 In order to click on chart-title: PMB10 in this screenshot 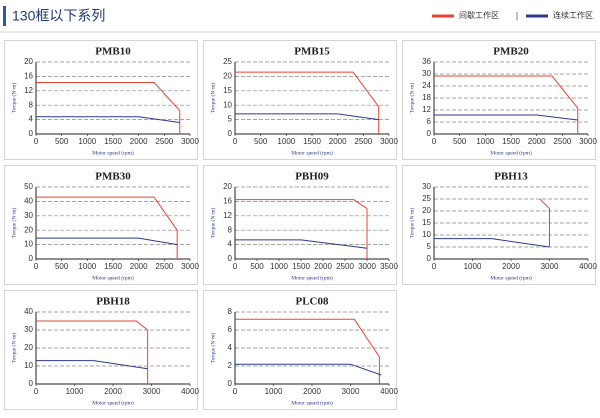, I will do `click(113, 52)`.